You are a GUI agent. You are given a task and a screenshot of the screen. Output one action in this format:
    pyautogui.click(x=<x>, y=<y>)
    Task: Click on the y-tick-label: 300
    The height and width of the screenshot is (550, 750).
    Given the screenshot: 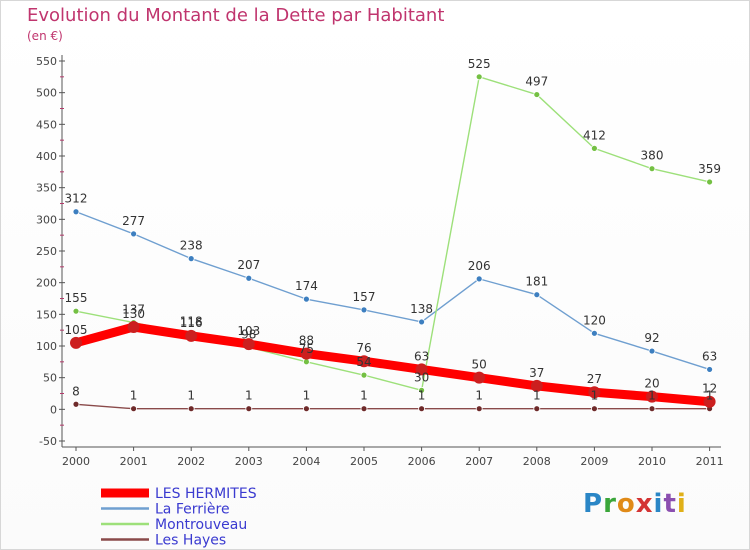 What is the action you would take?
    pyautogui.click(x=46, y=219)
    